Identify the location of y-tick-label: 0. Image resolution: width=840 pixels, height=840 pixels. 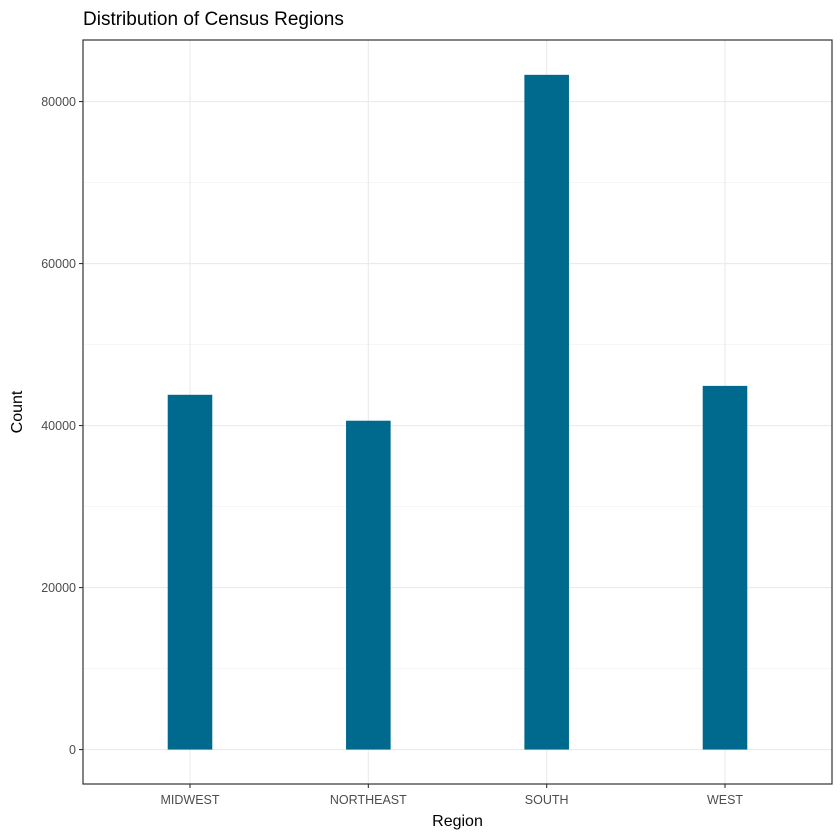
(72, 750).